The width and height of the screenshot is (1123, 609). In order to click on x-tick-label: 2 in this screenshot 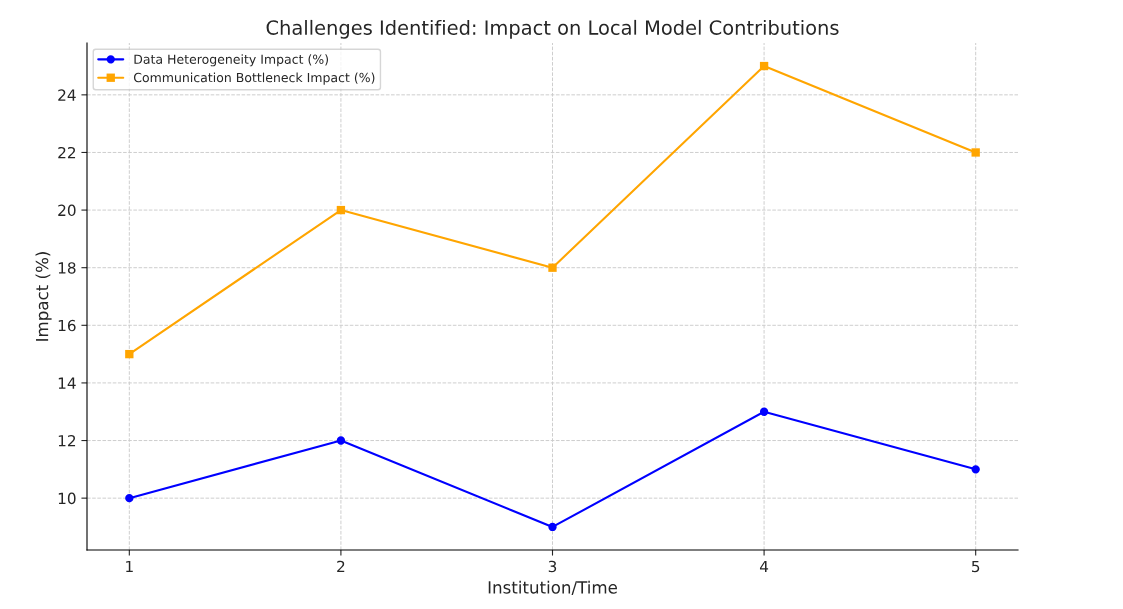, I will do `click(341, 566)`.